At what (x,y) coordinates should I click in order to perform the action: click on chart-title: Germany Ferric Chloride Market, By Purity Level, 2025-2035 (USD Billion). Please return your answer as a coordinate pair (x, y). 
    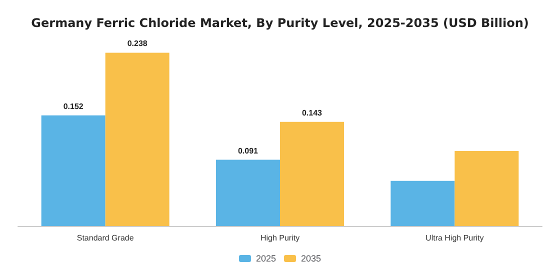
    Looking at the image, I should click on (280, 23).